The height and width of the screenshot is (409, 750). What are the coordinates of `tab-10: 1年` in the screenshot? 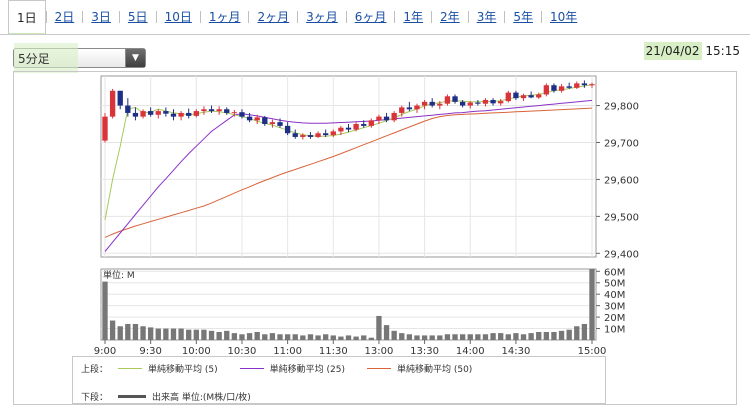 It's located at (413, 17).